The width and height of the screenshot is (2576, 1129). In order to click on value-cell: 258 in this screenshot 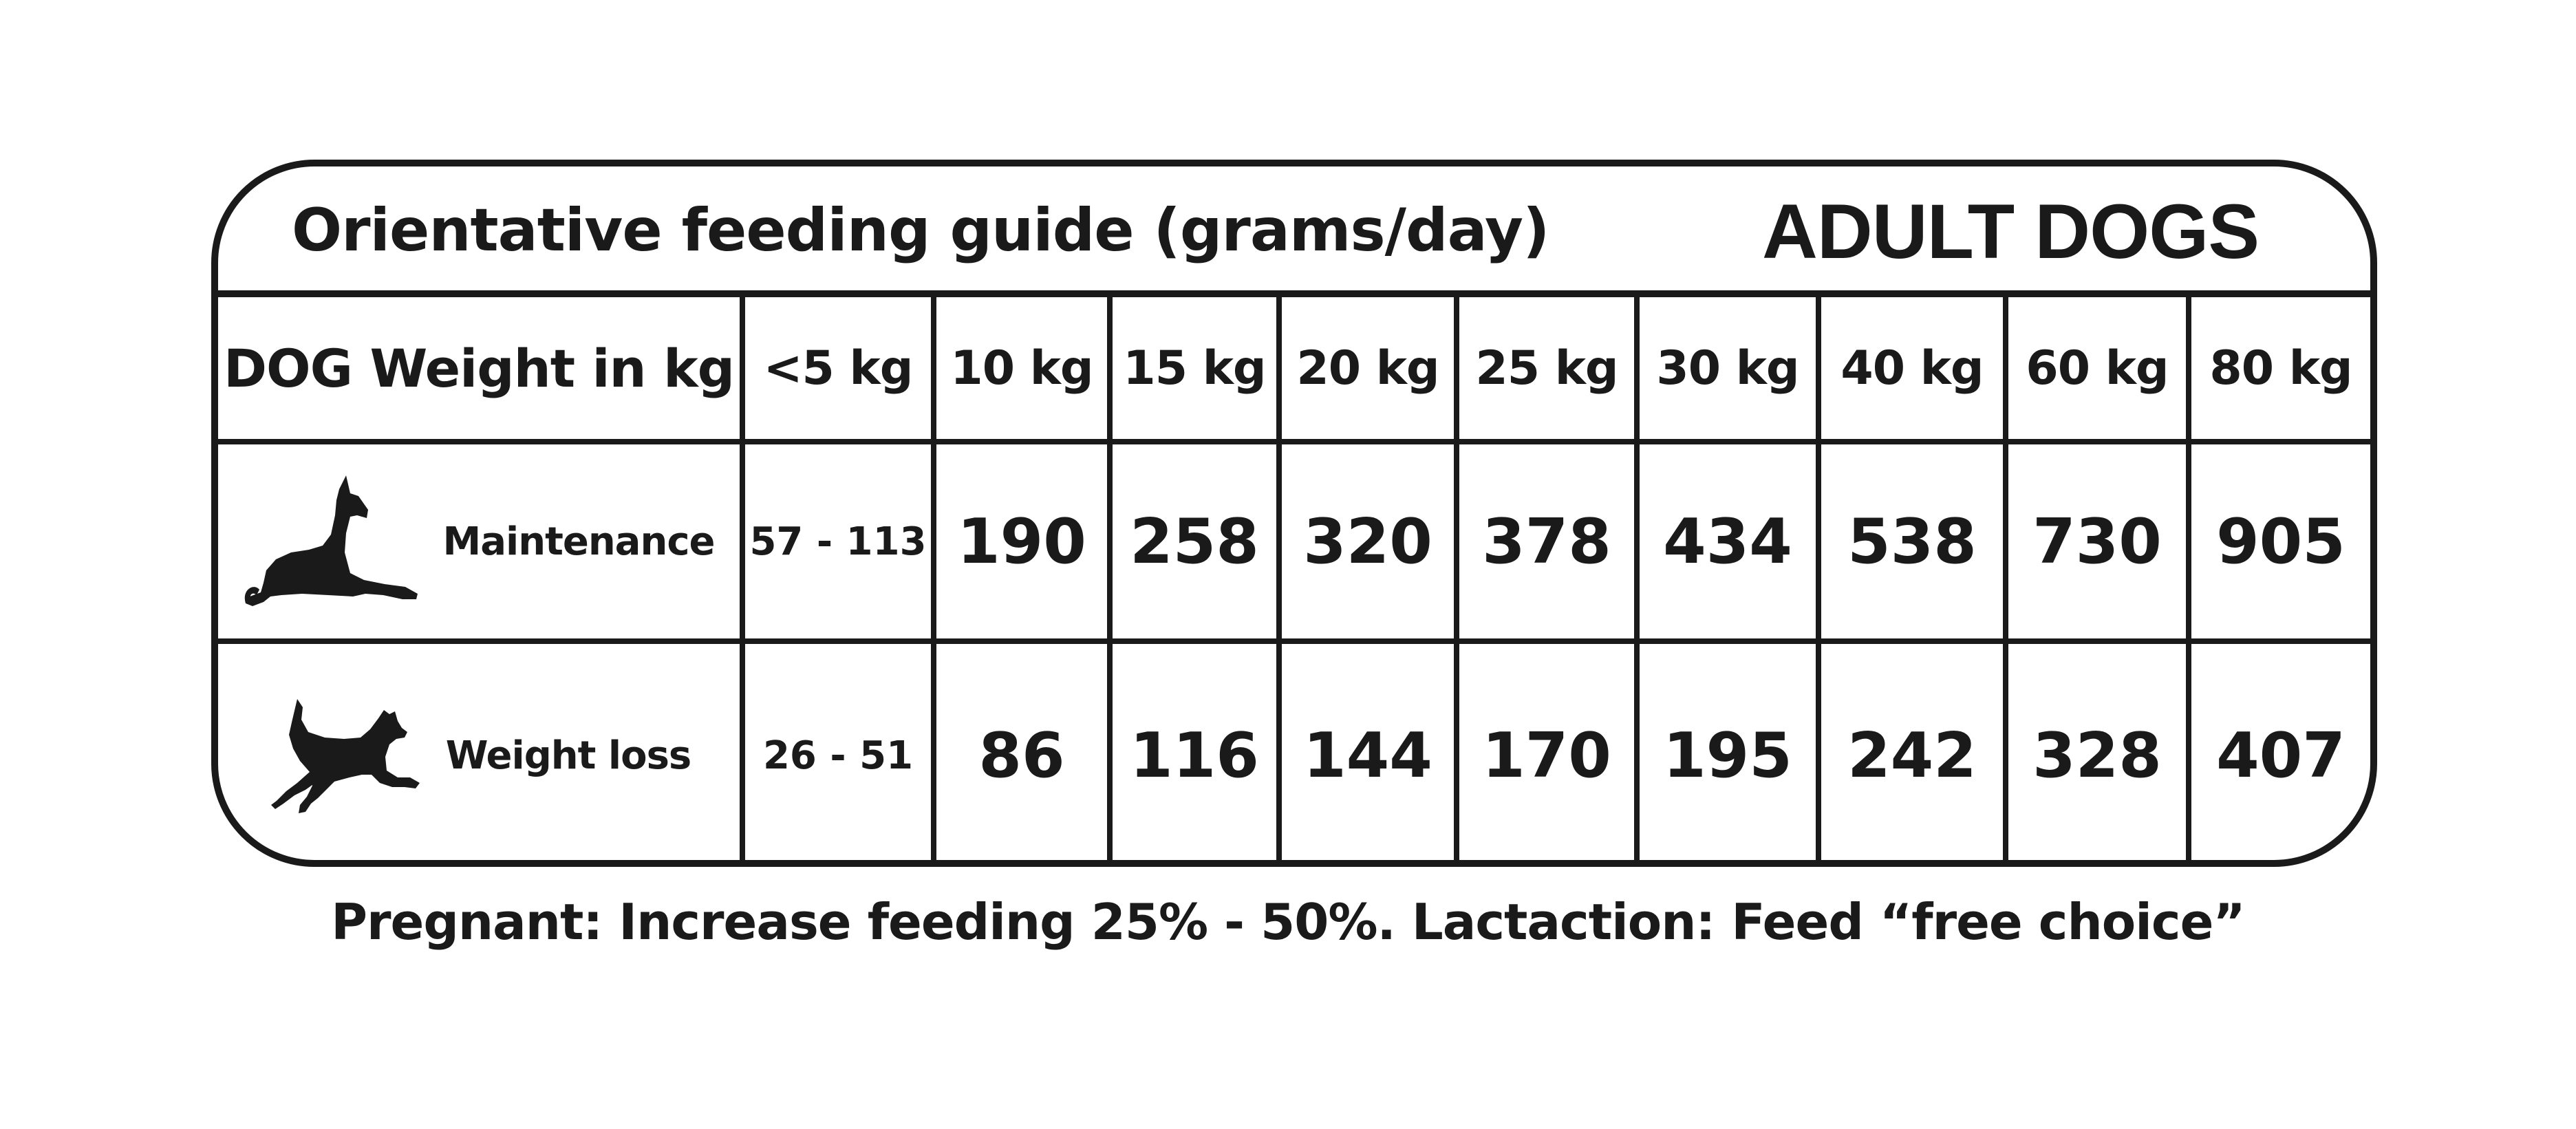, I will do `click(1194, 541)`.